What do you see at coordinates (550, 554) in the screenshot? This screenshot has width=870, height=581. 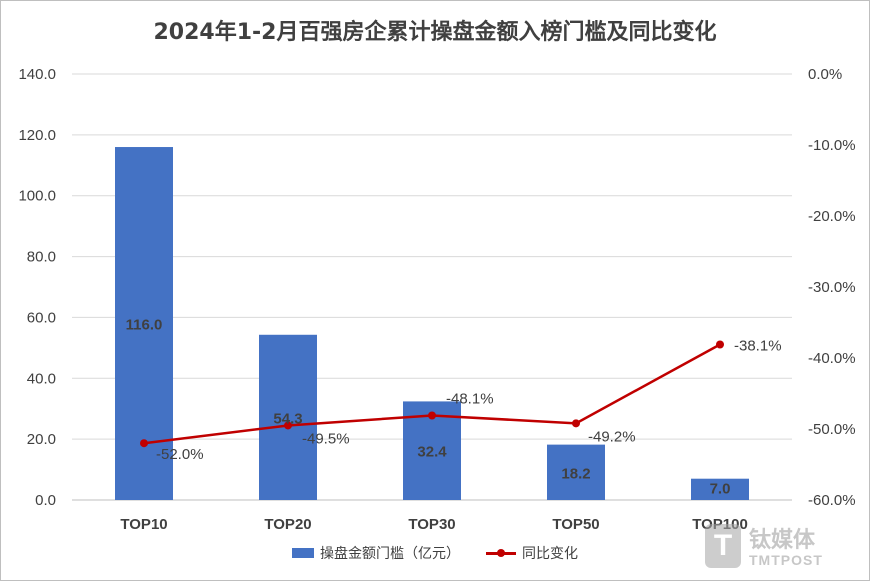 I see `legend-line-label: 同比变化` at bounding box center [550, 554].